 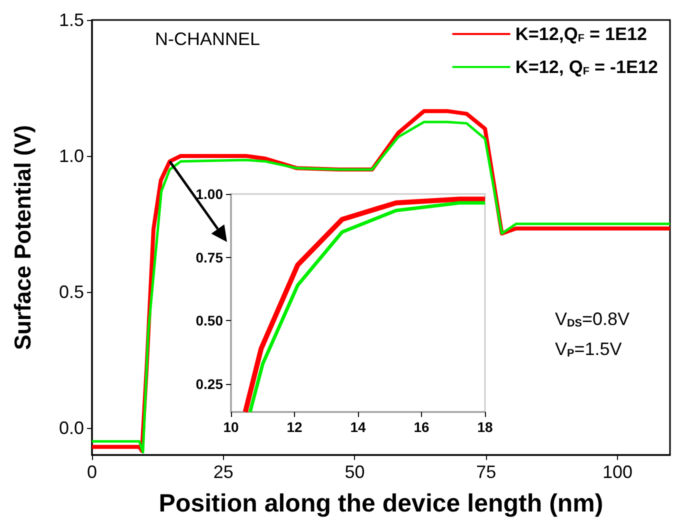 I want to click on x-tick-label: 18, so click(x=485, y=427).